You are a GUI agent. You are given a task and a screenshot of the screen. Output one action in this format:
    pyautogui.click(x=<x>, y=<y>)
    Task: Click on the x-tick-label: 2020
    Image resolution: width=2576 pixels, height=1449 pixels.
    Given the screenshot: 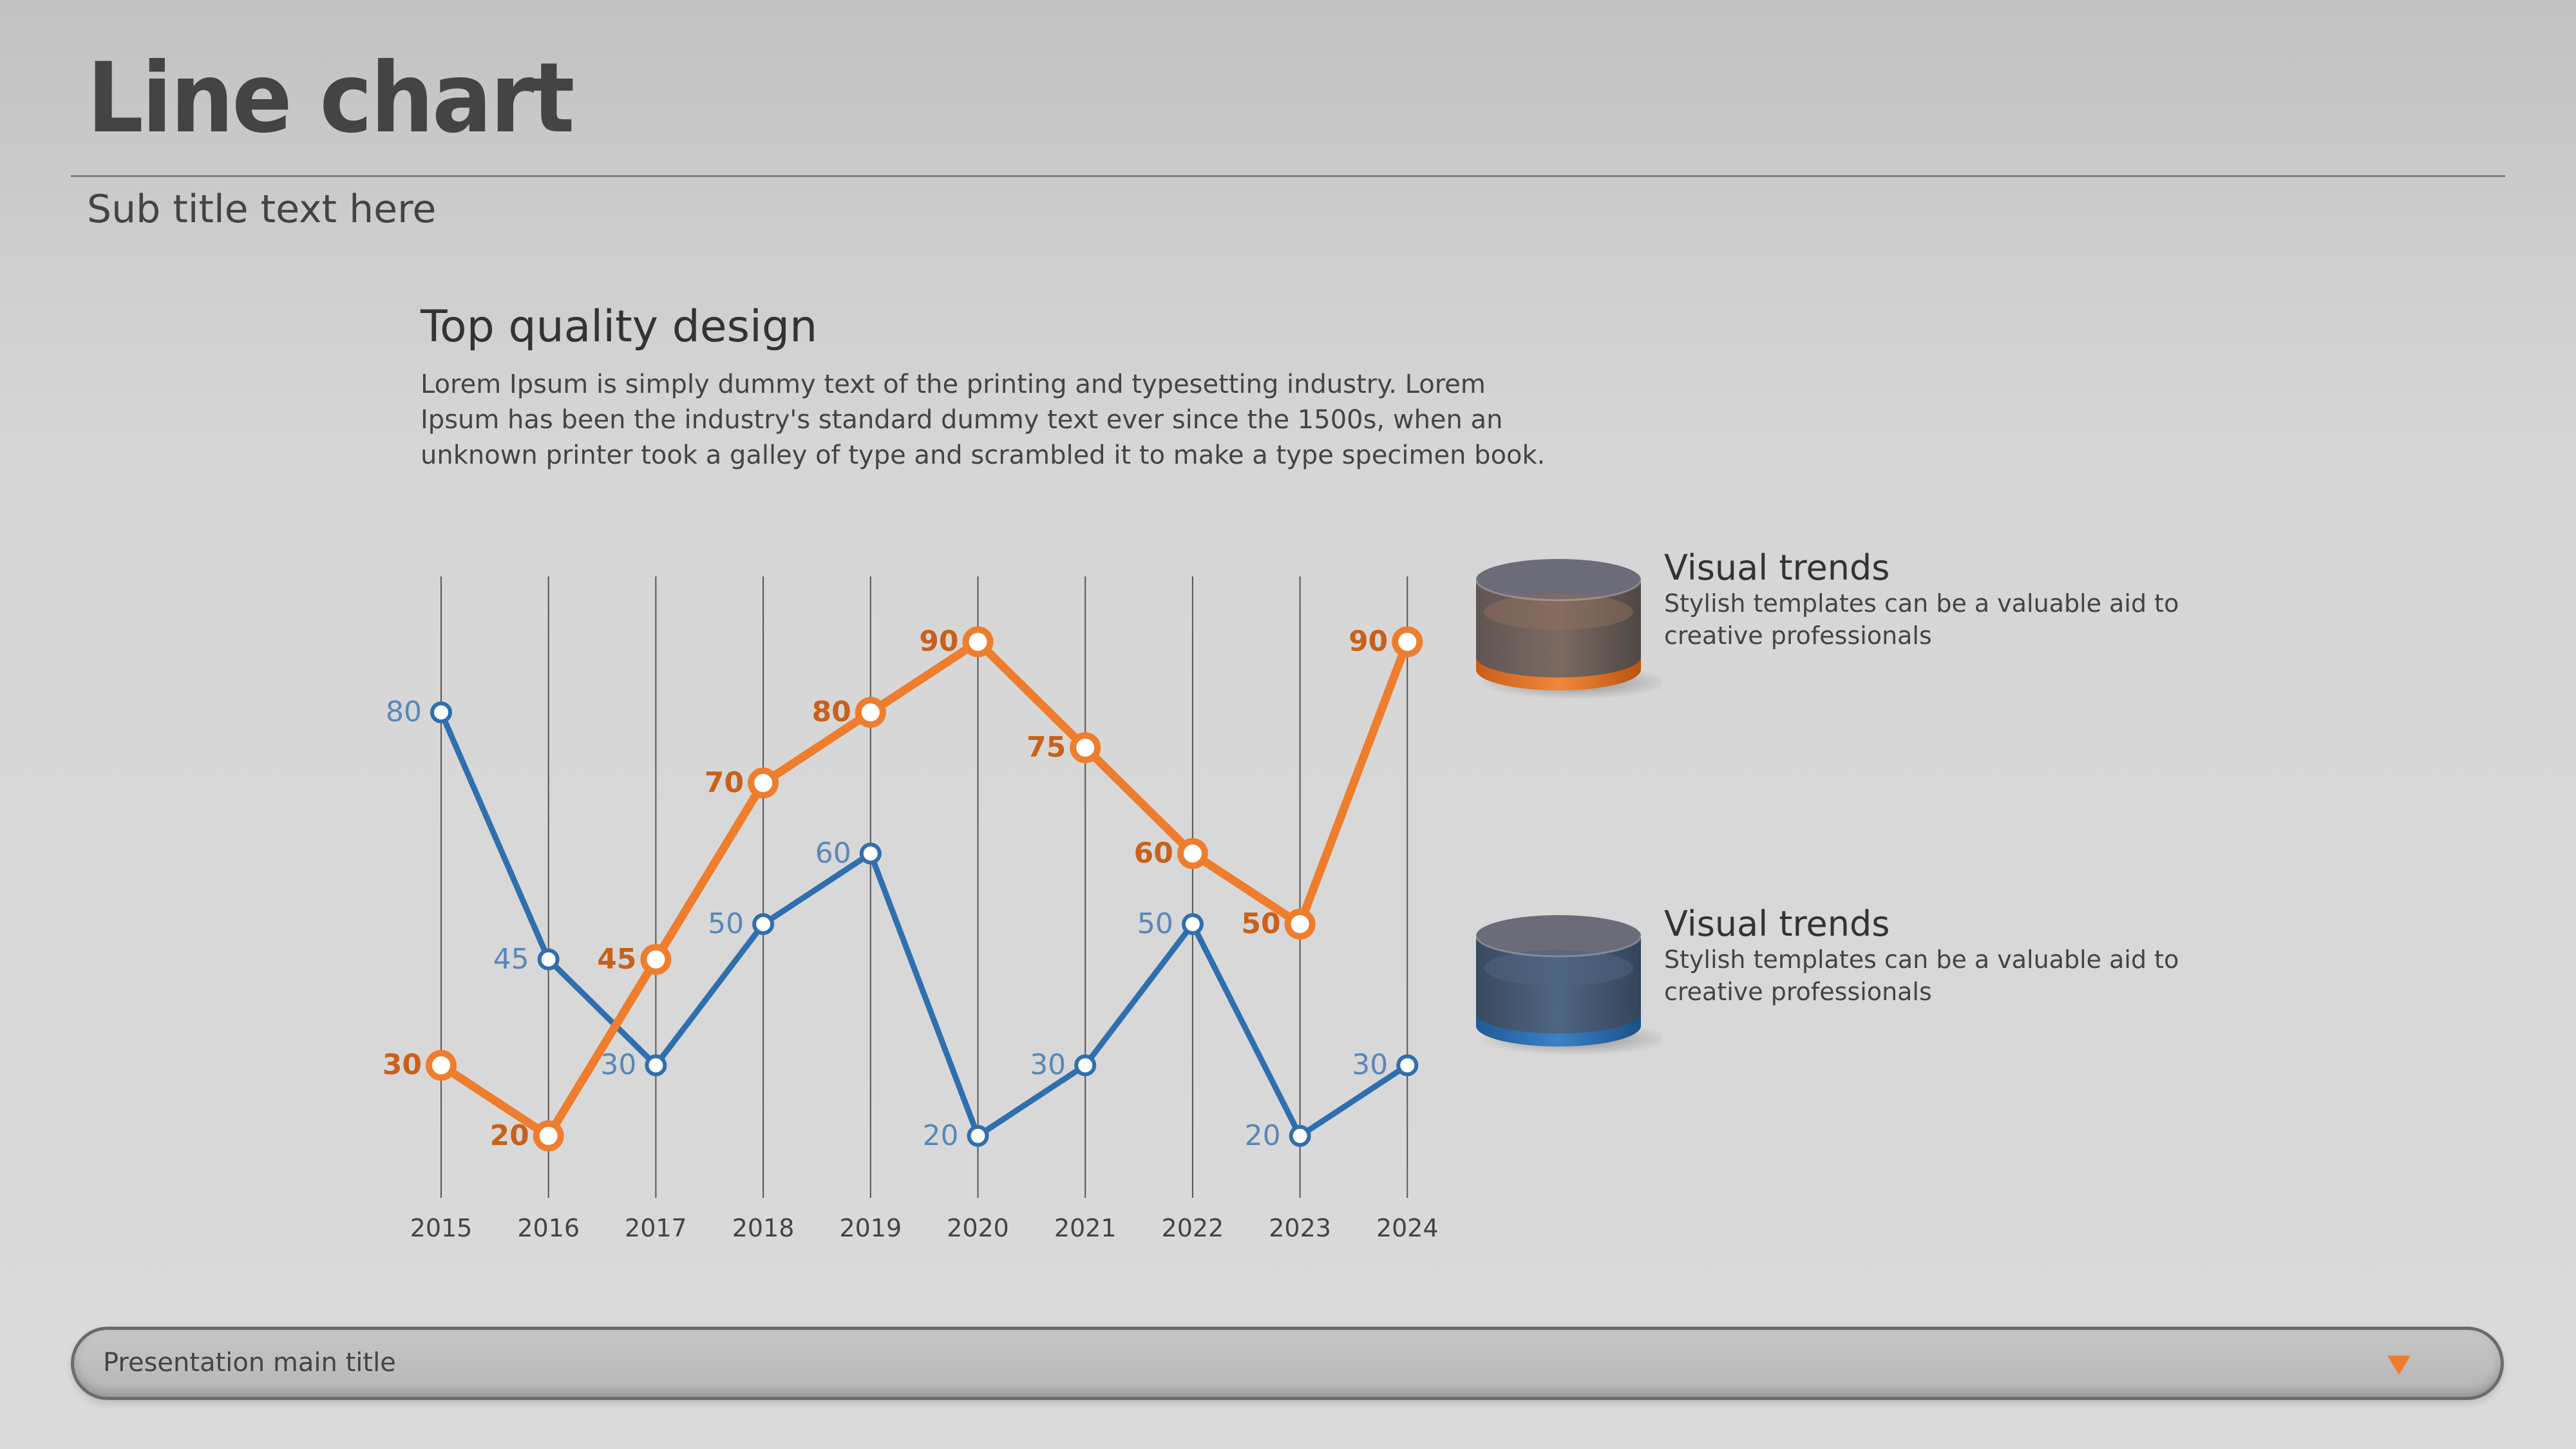 What is the action you would take?
    pyautogui.click(x=978, y=1228)
    